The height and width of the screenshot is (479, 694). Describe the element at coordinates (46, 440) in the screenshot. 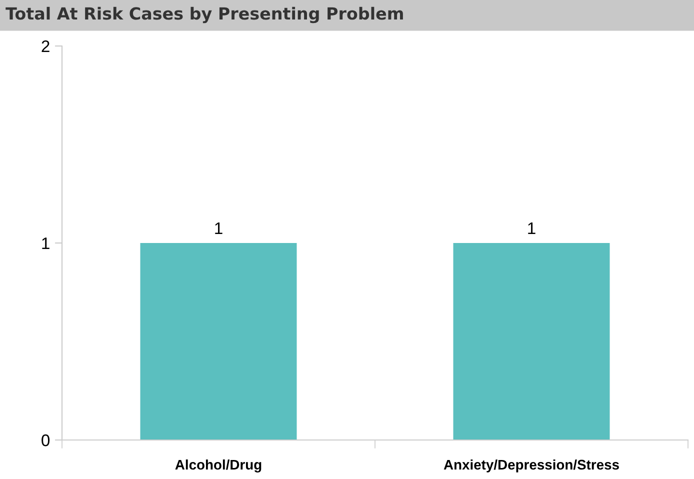

I see `y-tick-label: 0` at that location.